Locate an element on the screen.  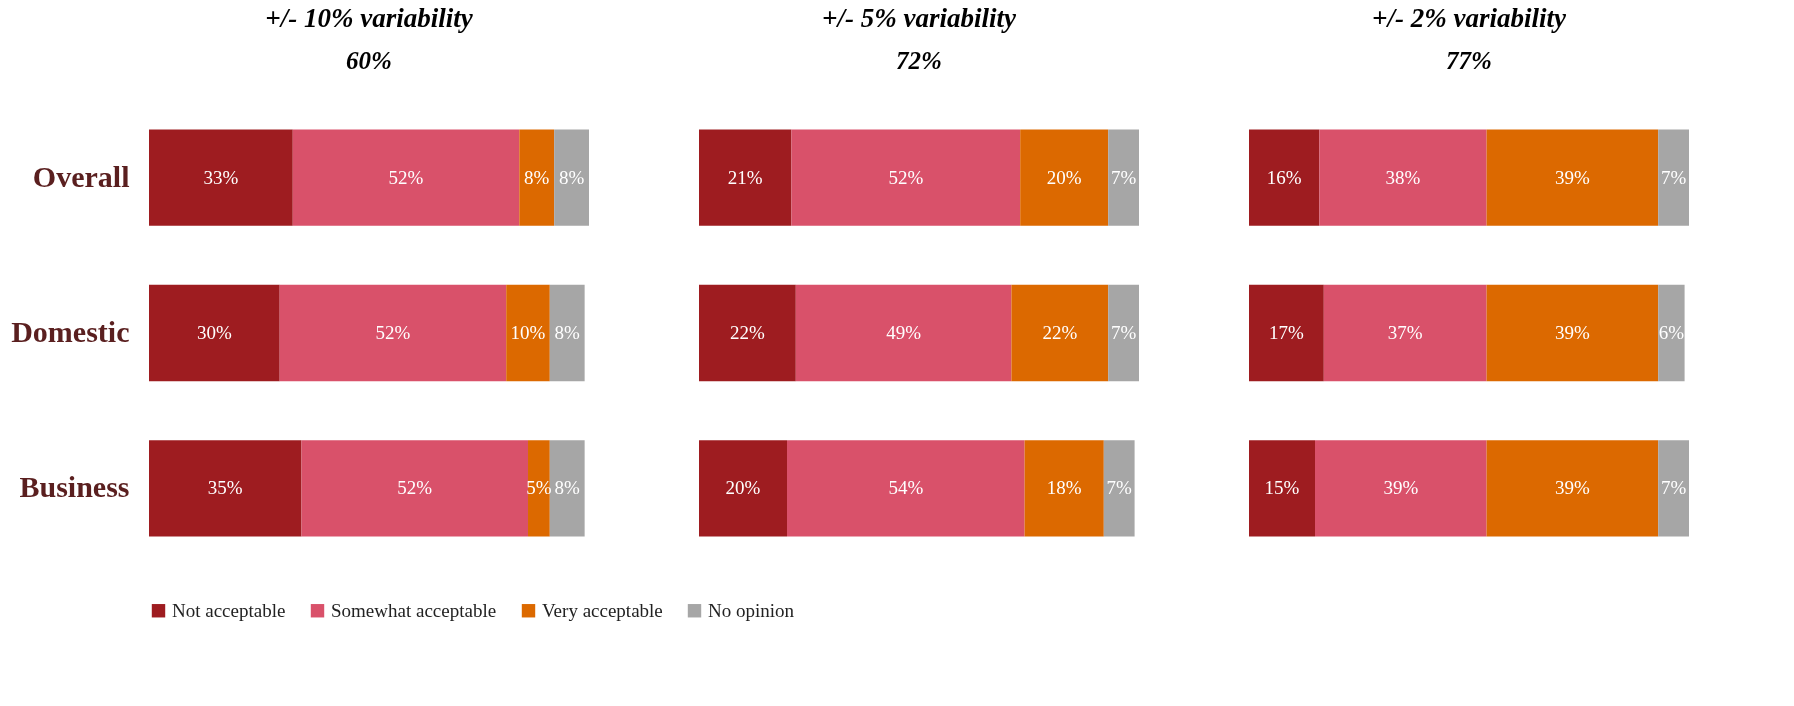
y-tick-label: Business is located at coordinates (74, 487).